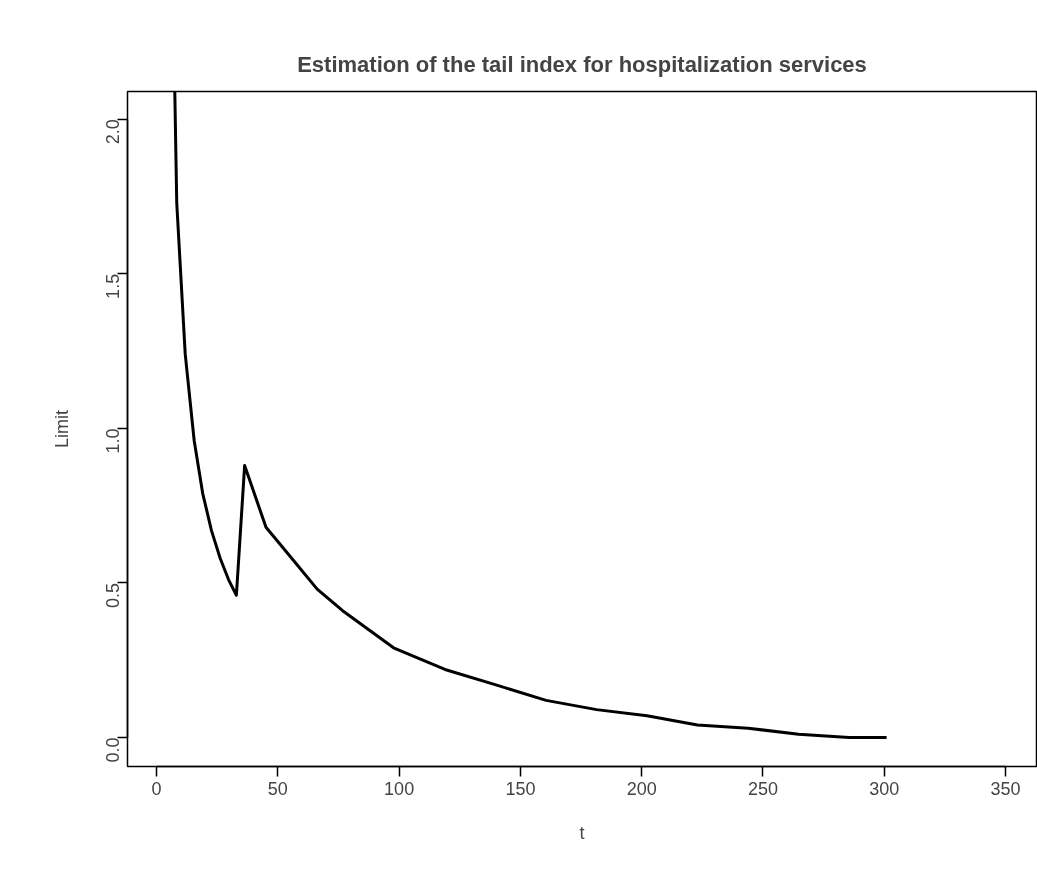  Describe the element at coordinates (113, 286) in the screenshot. I see `y-tick-label: 1.5` at that location.